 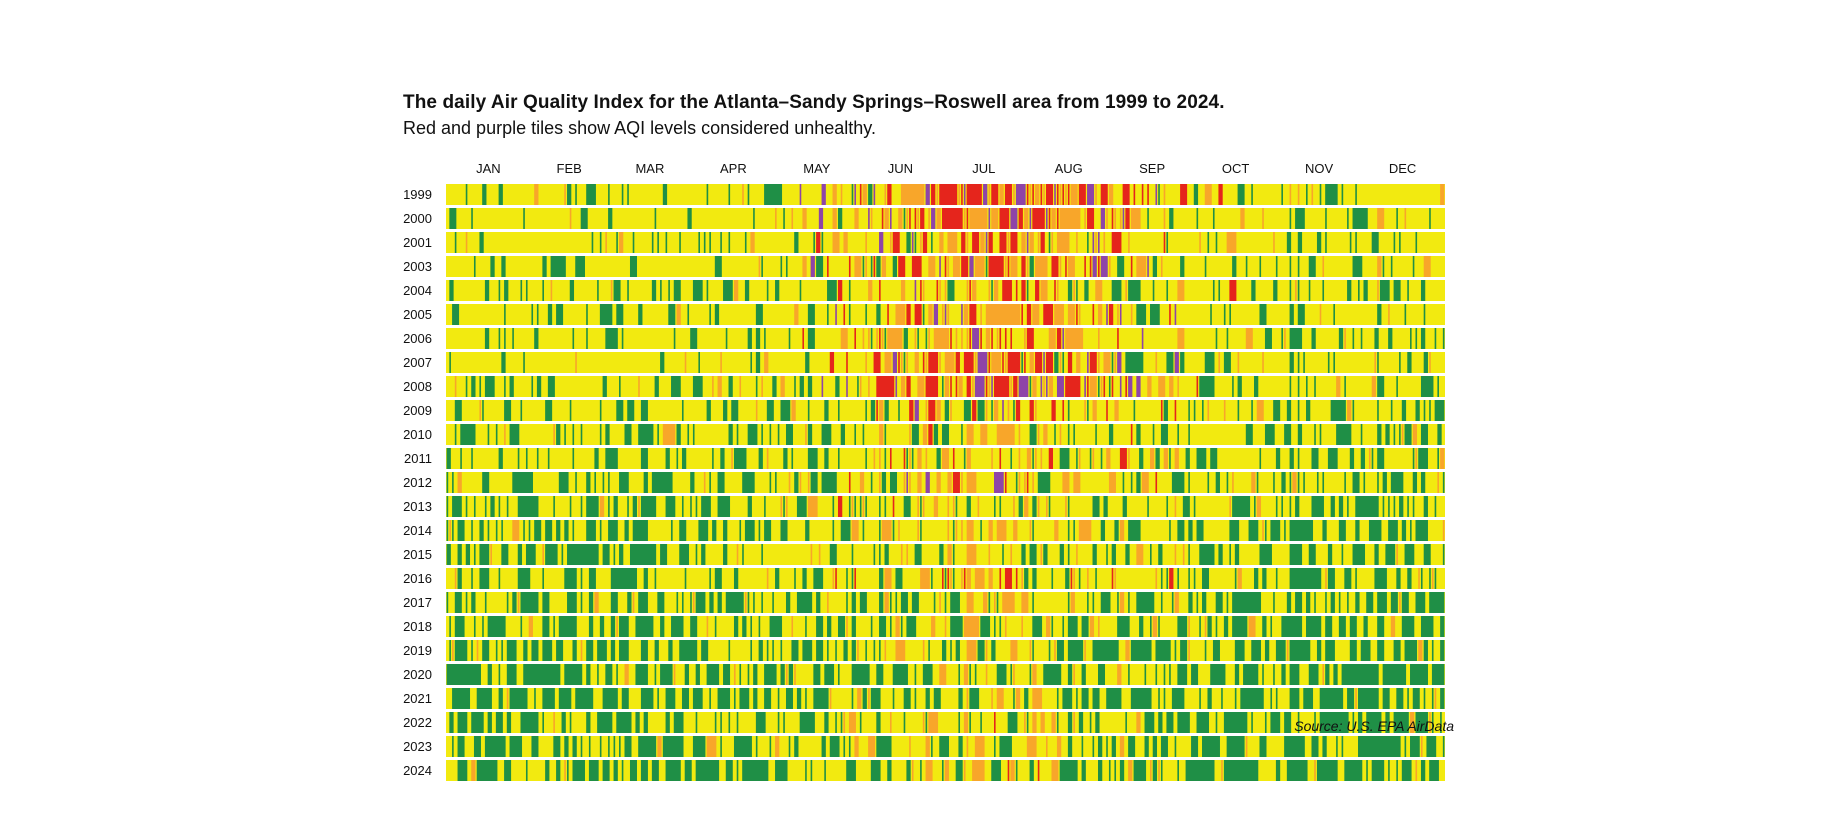 I want to click on heatmap-row-2013, so click(x=945, y=506).